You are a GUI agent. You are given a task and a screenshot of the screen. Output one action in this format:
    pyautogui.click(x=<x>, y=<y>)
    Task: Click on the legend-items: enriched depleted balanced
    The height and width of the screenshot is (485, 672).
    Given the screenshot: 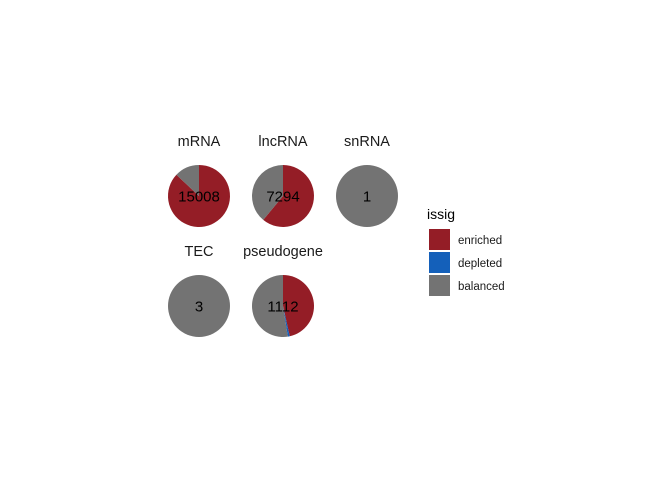 What is the action you would take?
    pyautogui.click(x=467, y=262)
    